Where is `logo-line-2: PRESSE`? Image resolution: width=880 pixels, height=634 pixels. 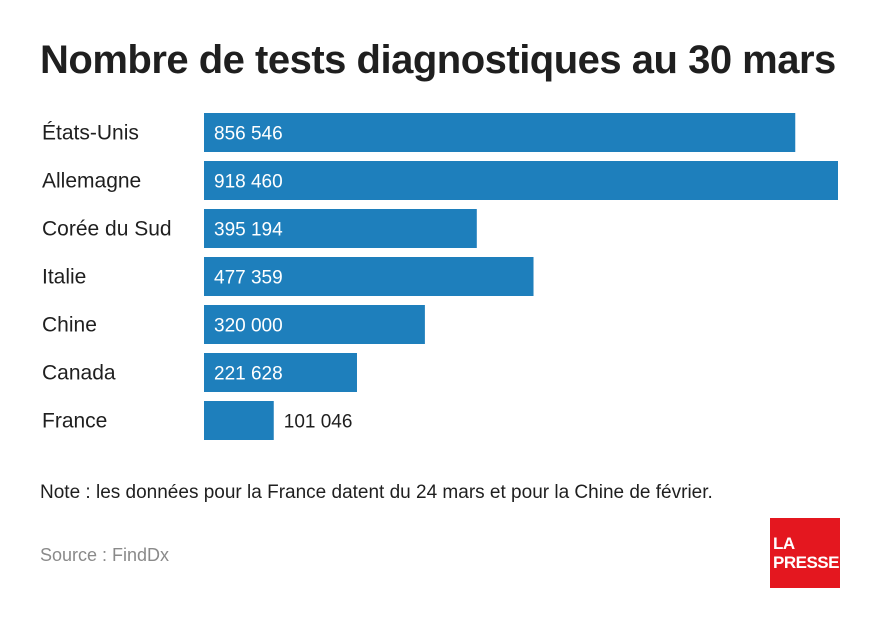
logo-line-2: PRESSE is located at coordinates (806, 562).